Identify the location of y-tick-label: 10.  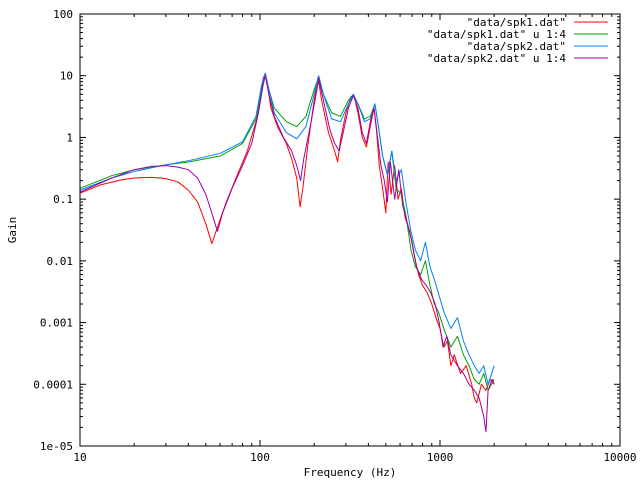
(66, 76).